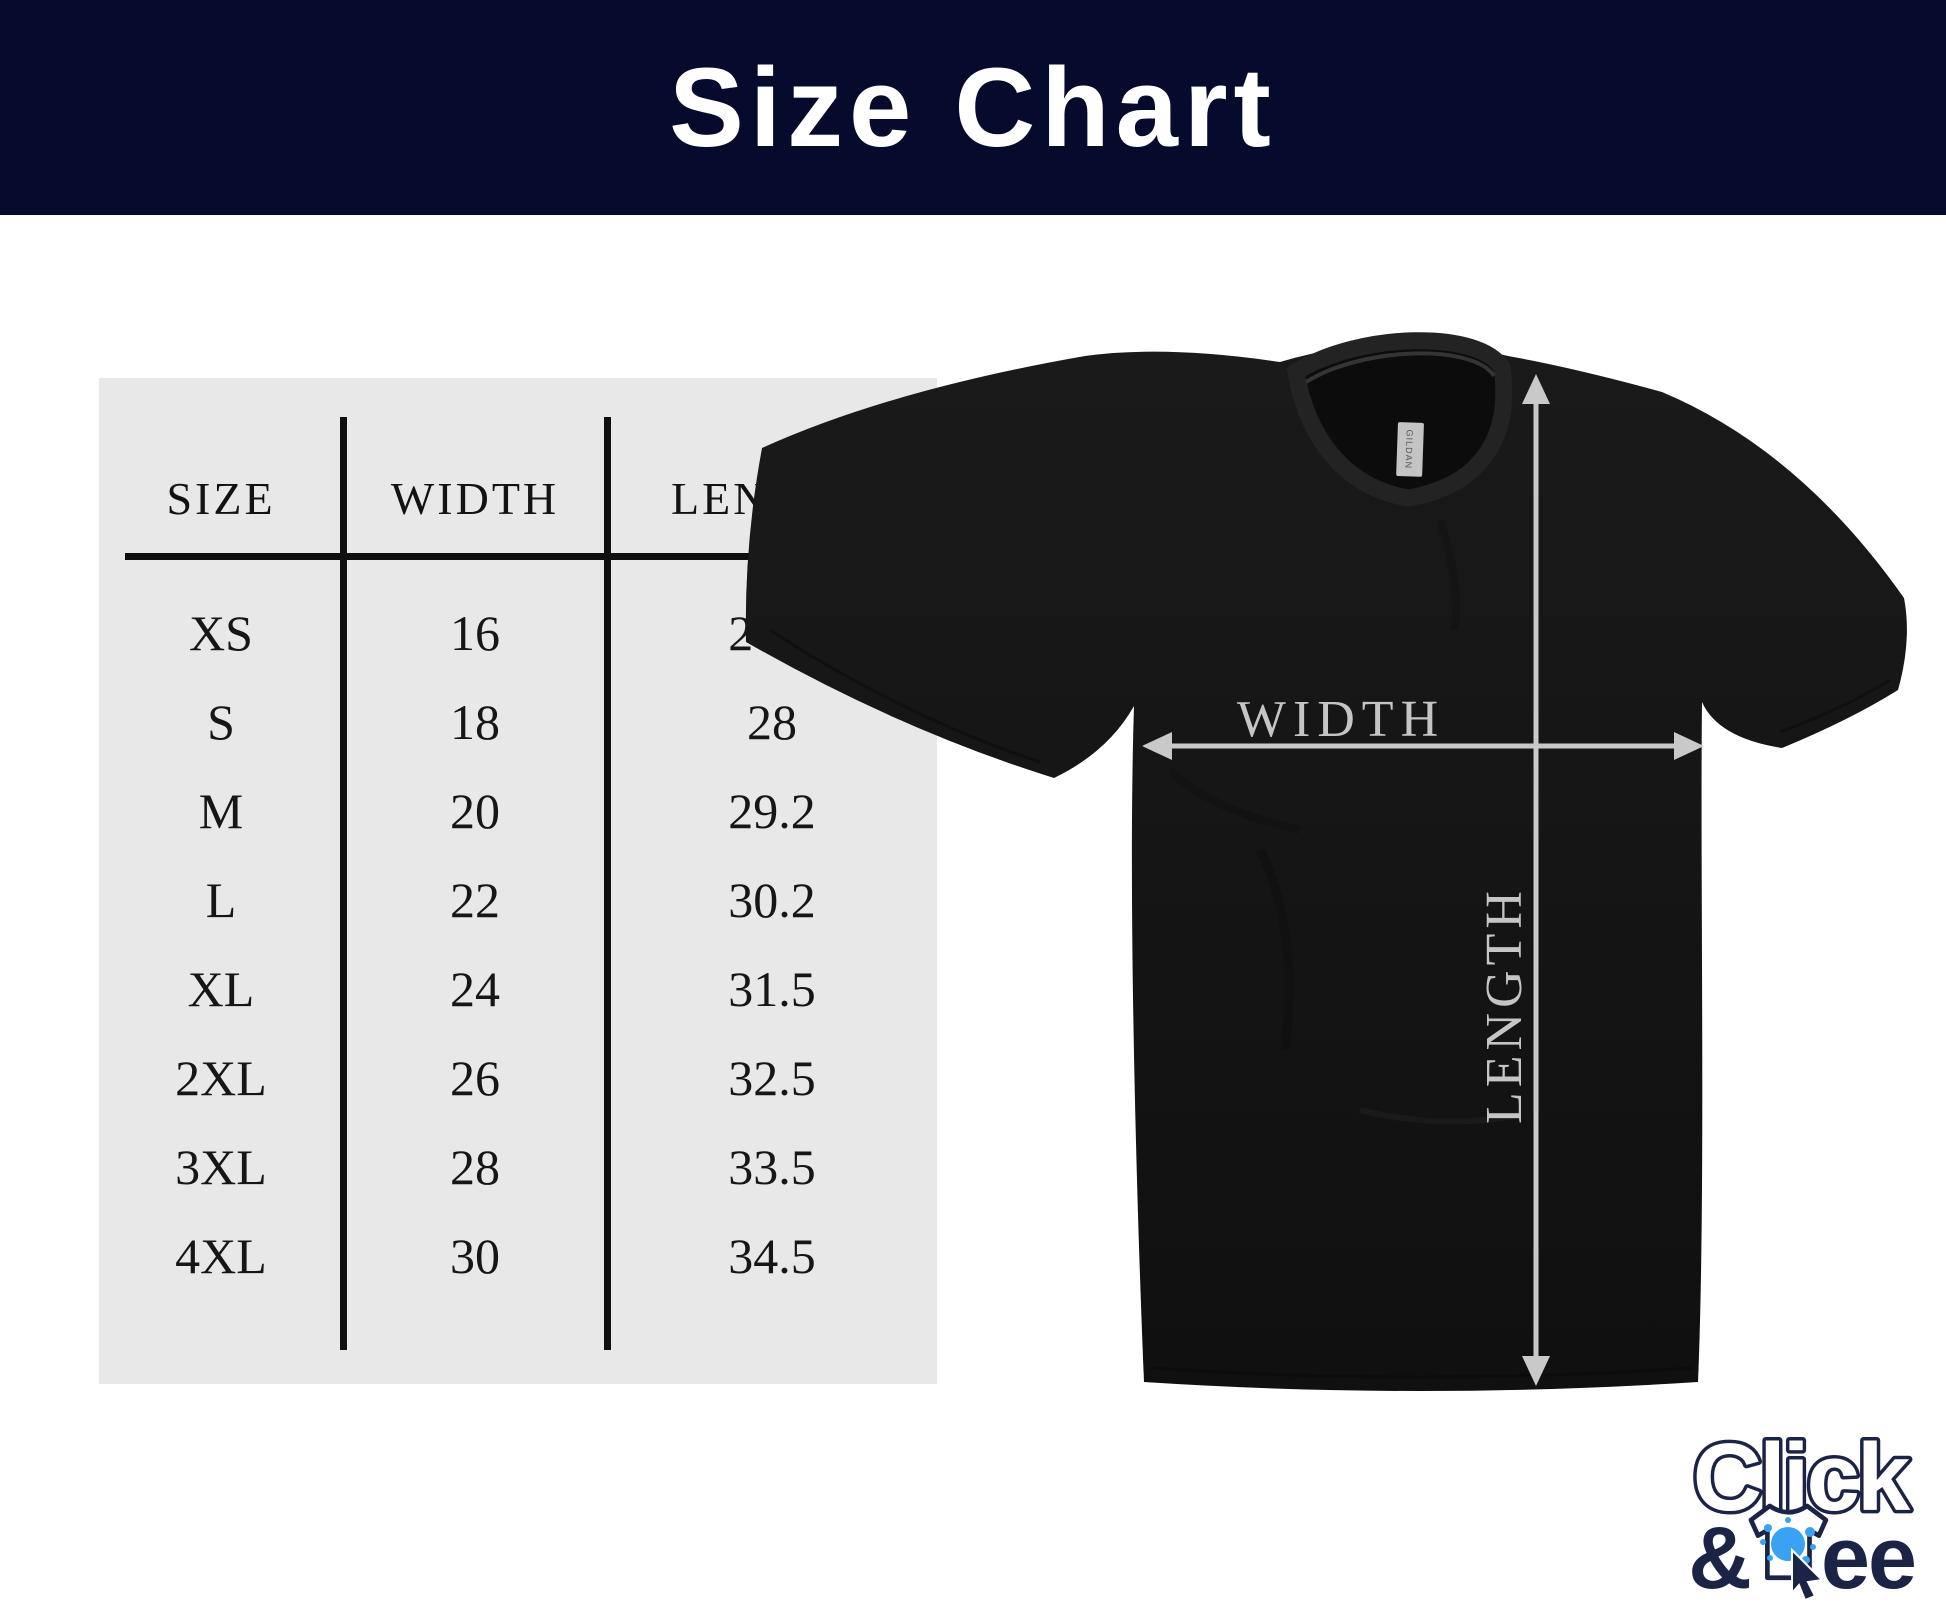 Image resolution: width=1946 pixels, height=1622 pixels. I want to click on arrow-left-head, so click(1157, 746).